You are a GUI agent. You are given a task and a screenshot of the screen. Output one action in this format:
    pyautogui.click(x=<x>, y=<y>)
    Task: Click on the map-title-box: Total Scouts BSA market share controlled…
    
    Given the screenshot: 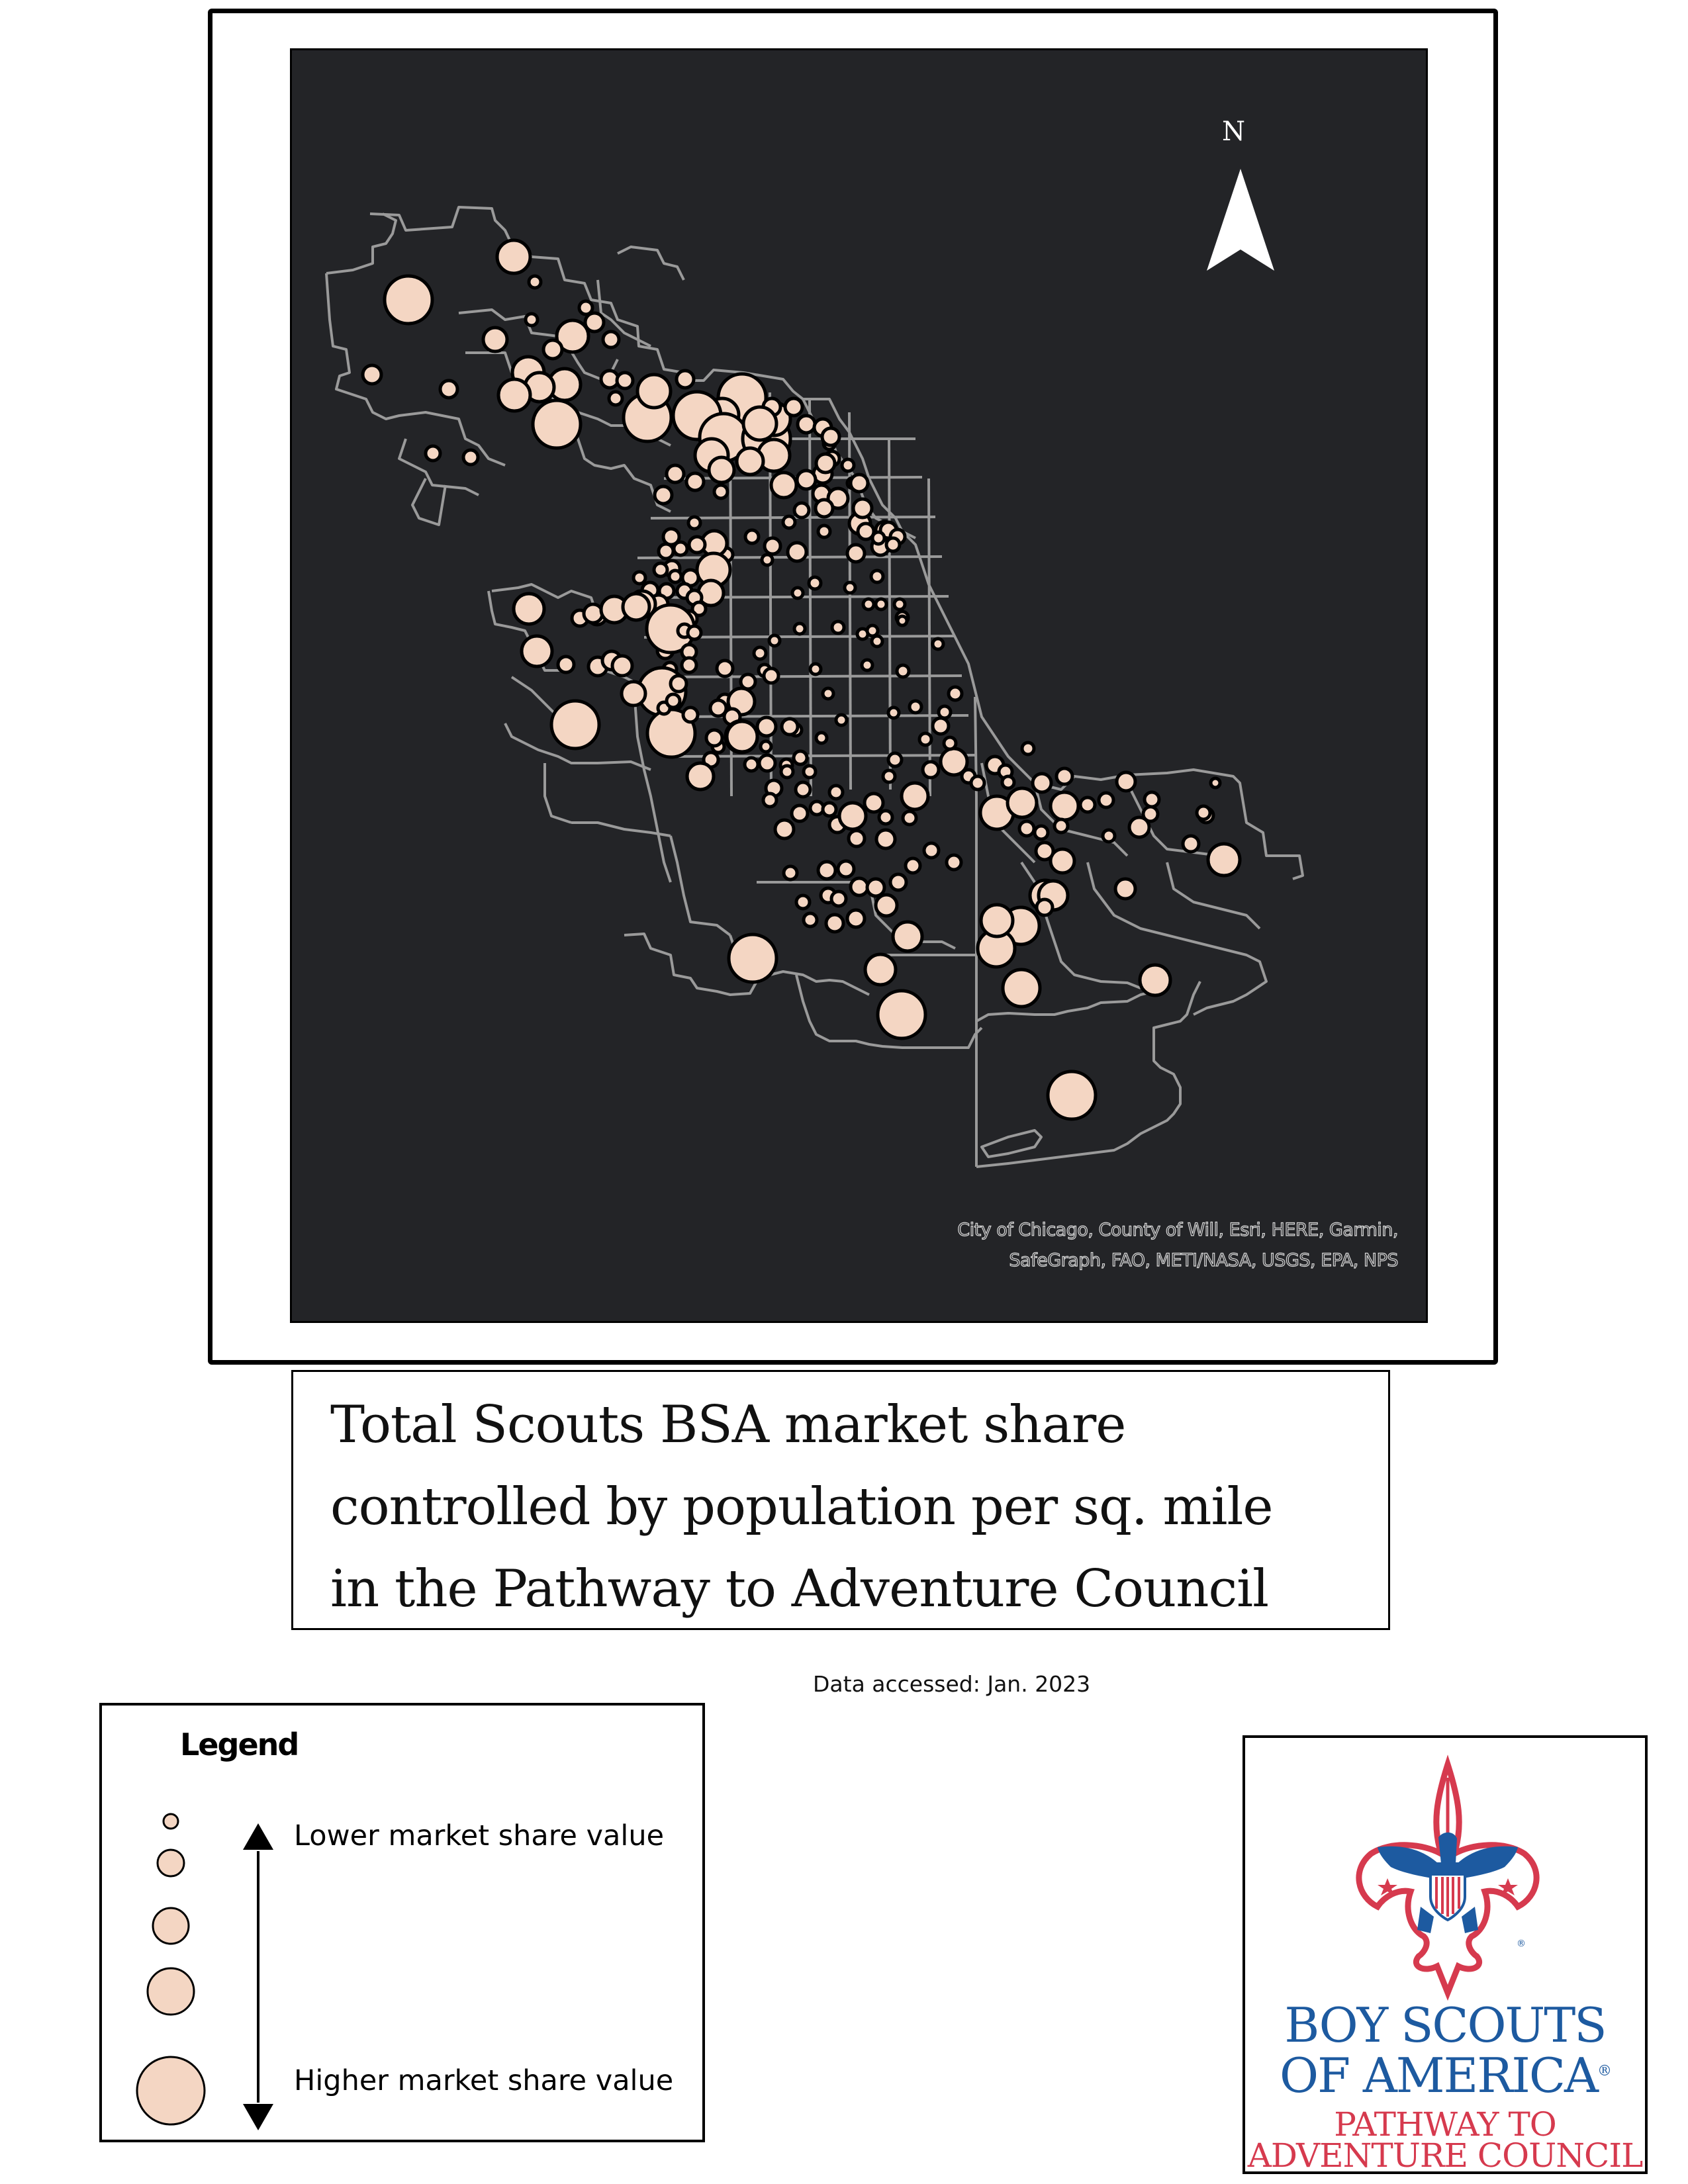 What is the action you would take?
    pyautogui.click(x=840, y=1500)
    